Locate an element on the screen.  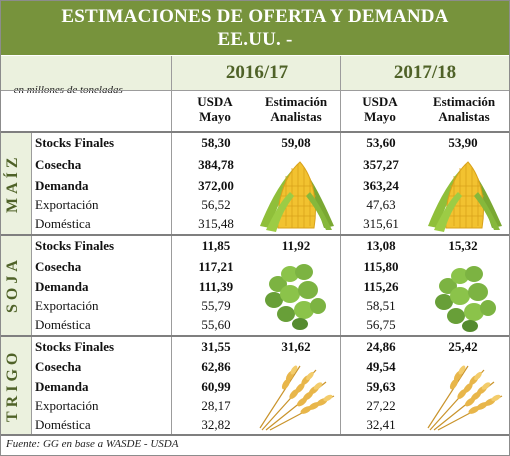
cell-value: 59,08 is located at coordinates (296, 142).